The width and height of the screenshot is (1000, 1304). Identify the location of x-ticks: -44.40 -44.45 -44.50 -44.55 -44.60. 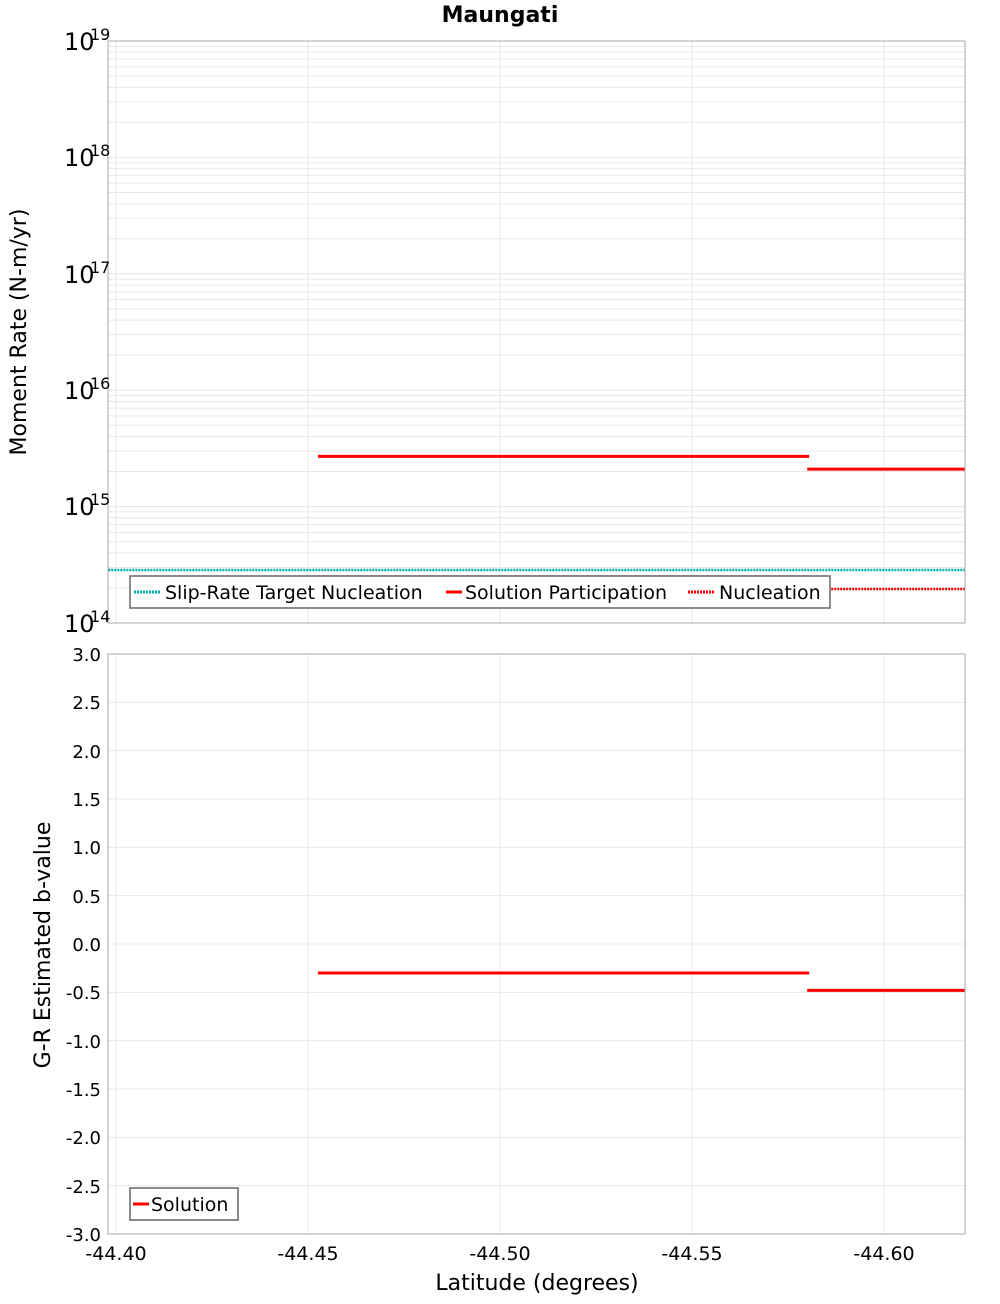
(499, 1254).